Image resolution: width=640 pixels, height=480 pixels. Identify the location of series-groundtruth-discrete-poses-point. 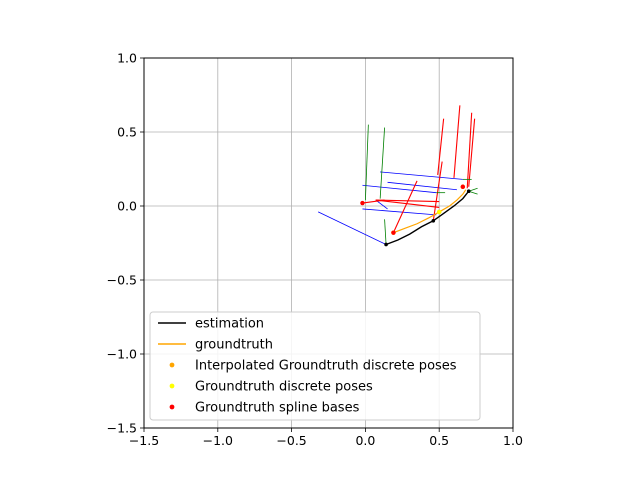
(439, 212).